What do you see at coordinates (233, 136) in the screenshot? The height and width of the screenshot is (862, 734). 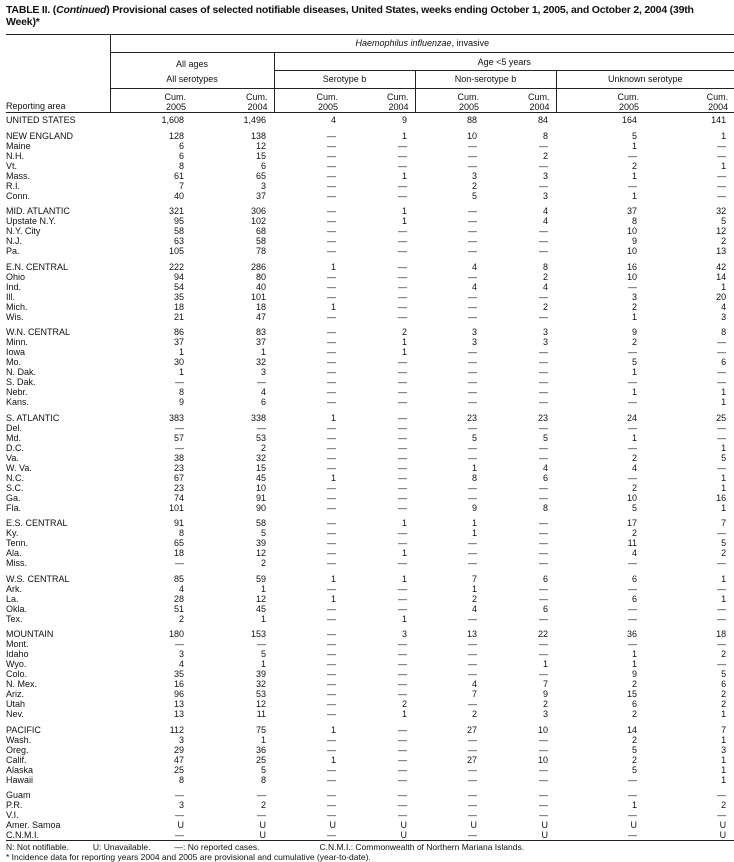 I see `value-cell: 138` at bounding box center [233, 136].